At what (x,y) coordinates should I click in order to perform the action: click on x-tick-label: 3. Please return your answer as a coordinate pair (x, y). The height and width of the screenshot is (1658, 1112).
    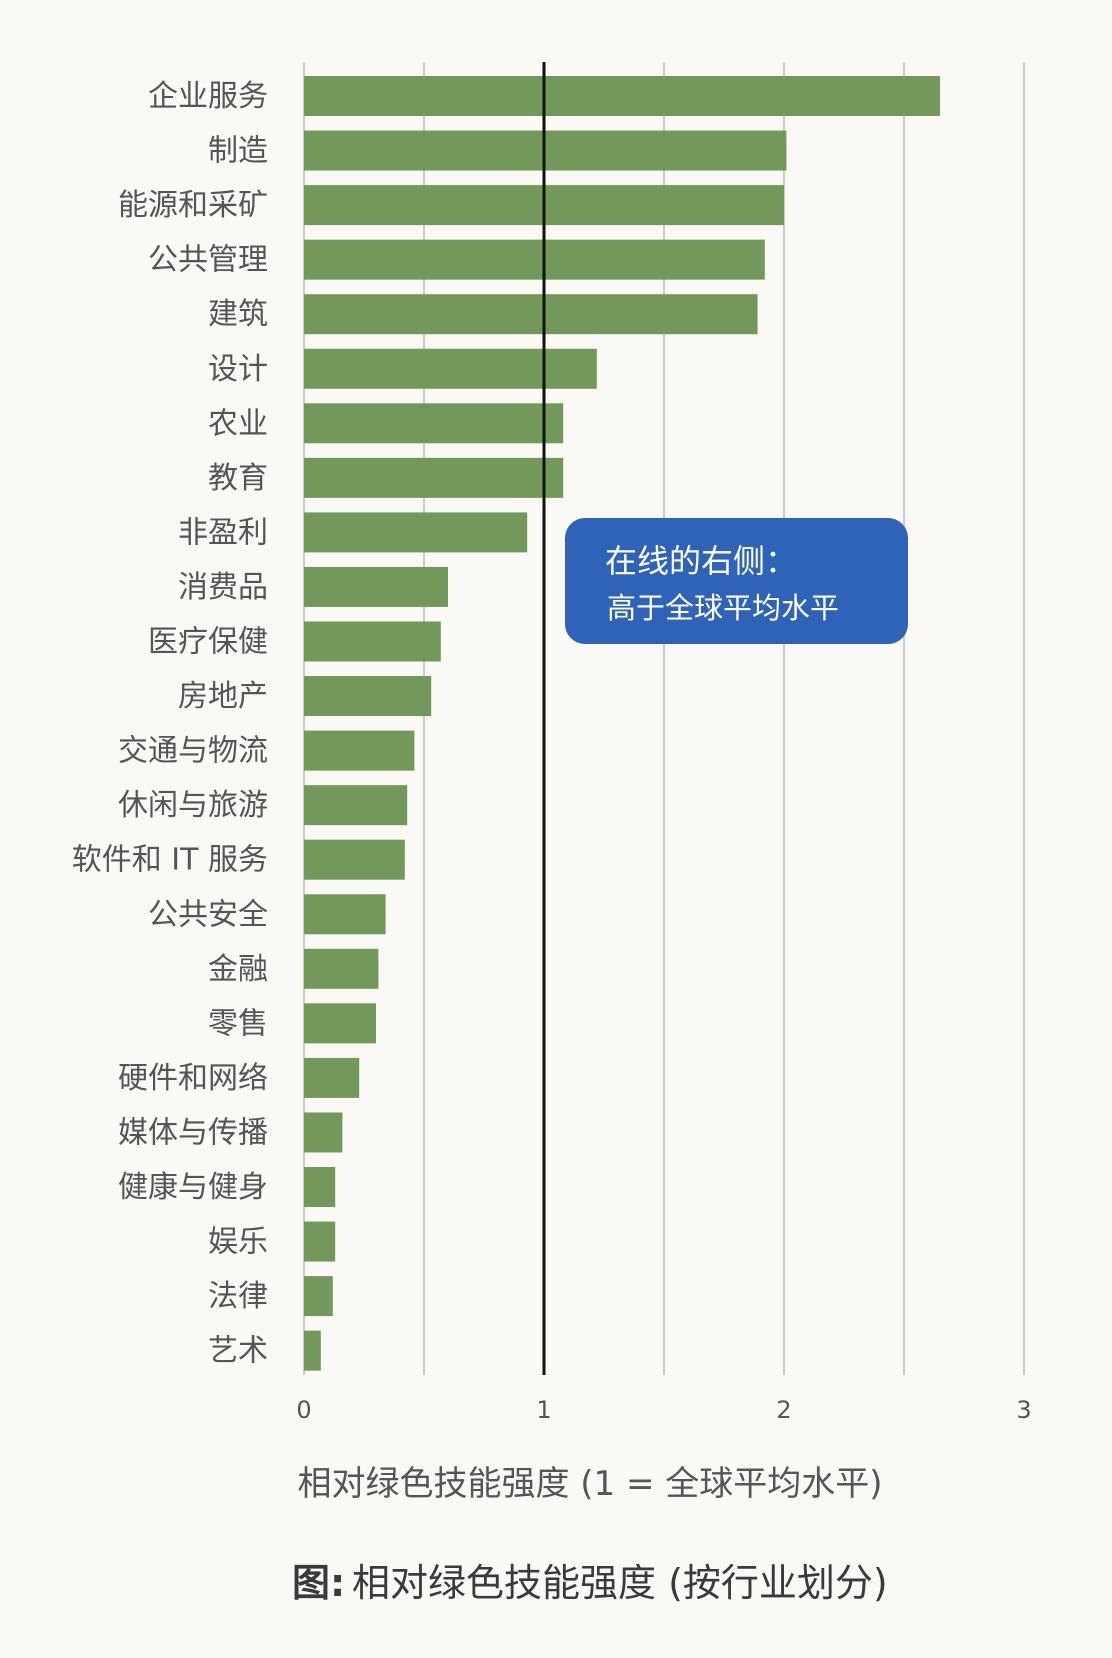
    Looking at the image, I should click on (1023, 1410).